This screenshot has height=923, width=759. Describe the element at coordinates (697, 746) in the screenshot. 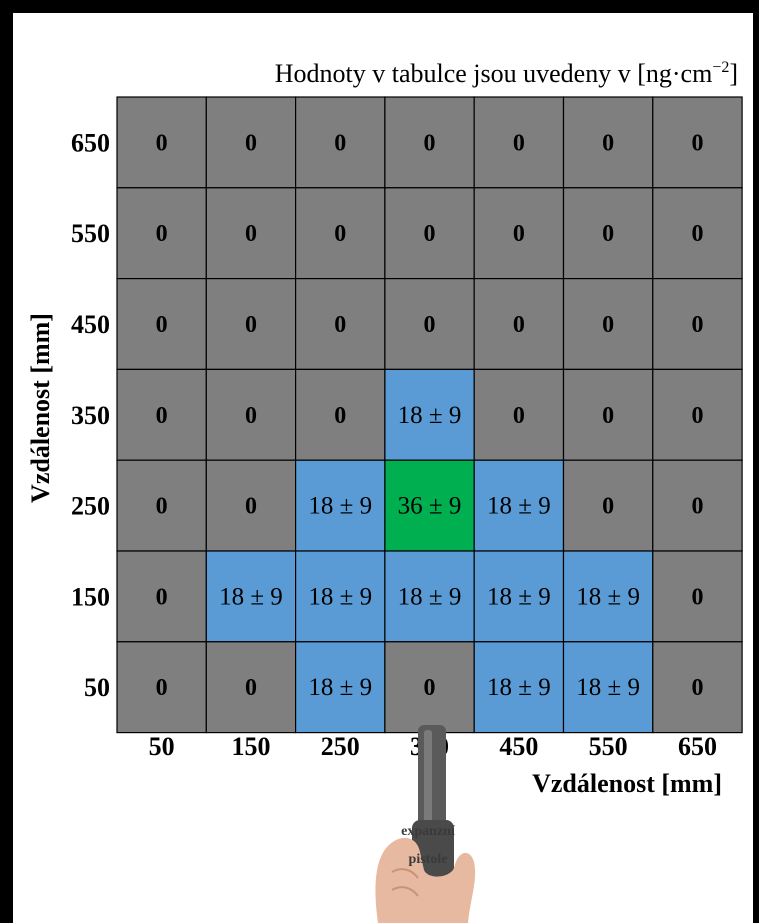

I see `x-tick-label: 650` at that location.